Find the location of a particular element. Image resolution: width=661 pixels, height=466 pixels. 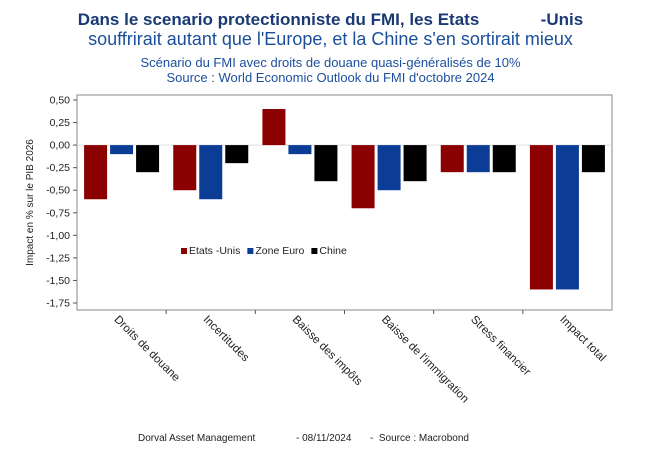

y-axis-label: Impact en % sur le PIB 2026 is located at coordinates (30, 202).